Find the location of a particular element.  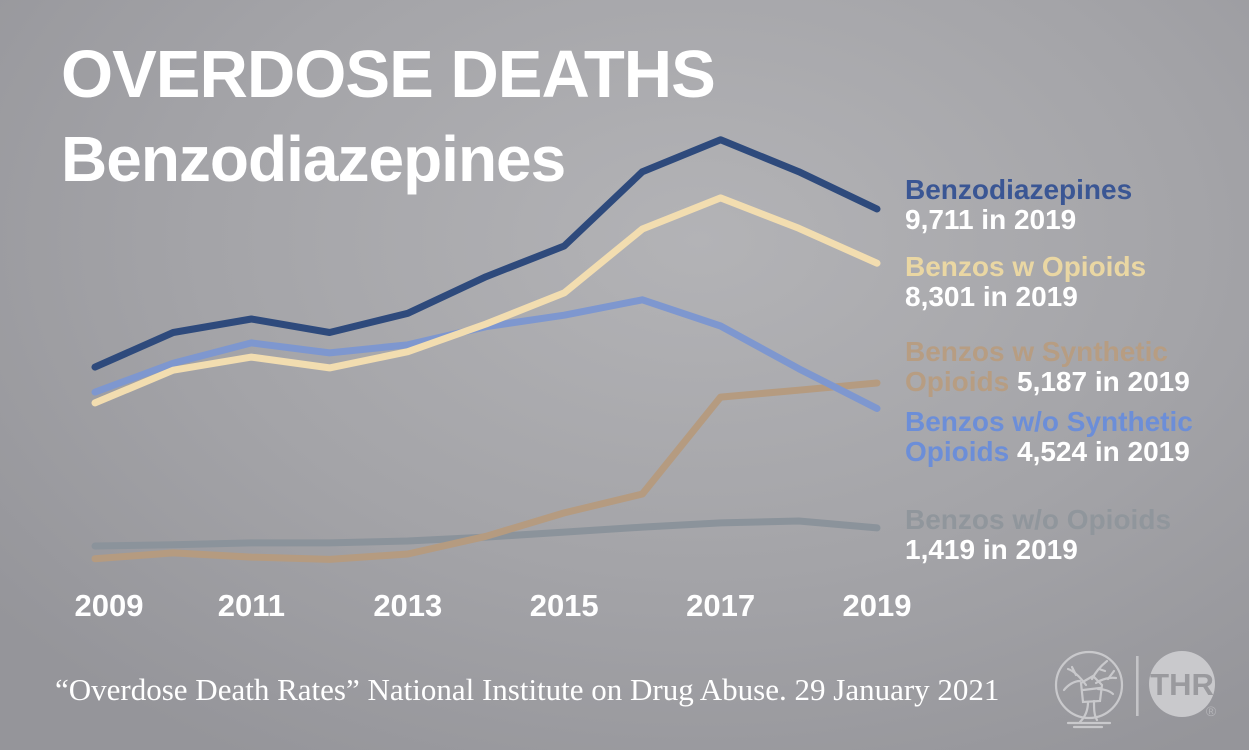

thr-logo: THR ® is located at coordinates (1183, 685).